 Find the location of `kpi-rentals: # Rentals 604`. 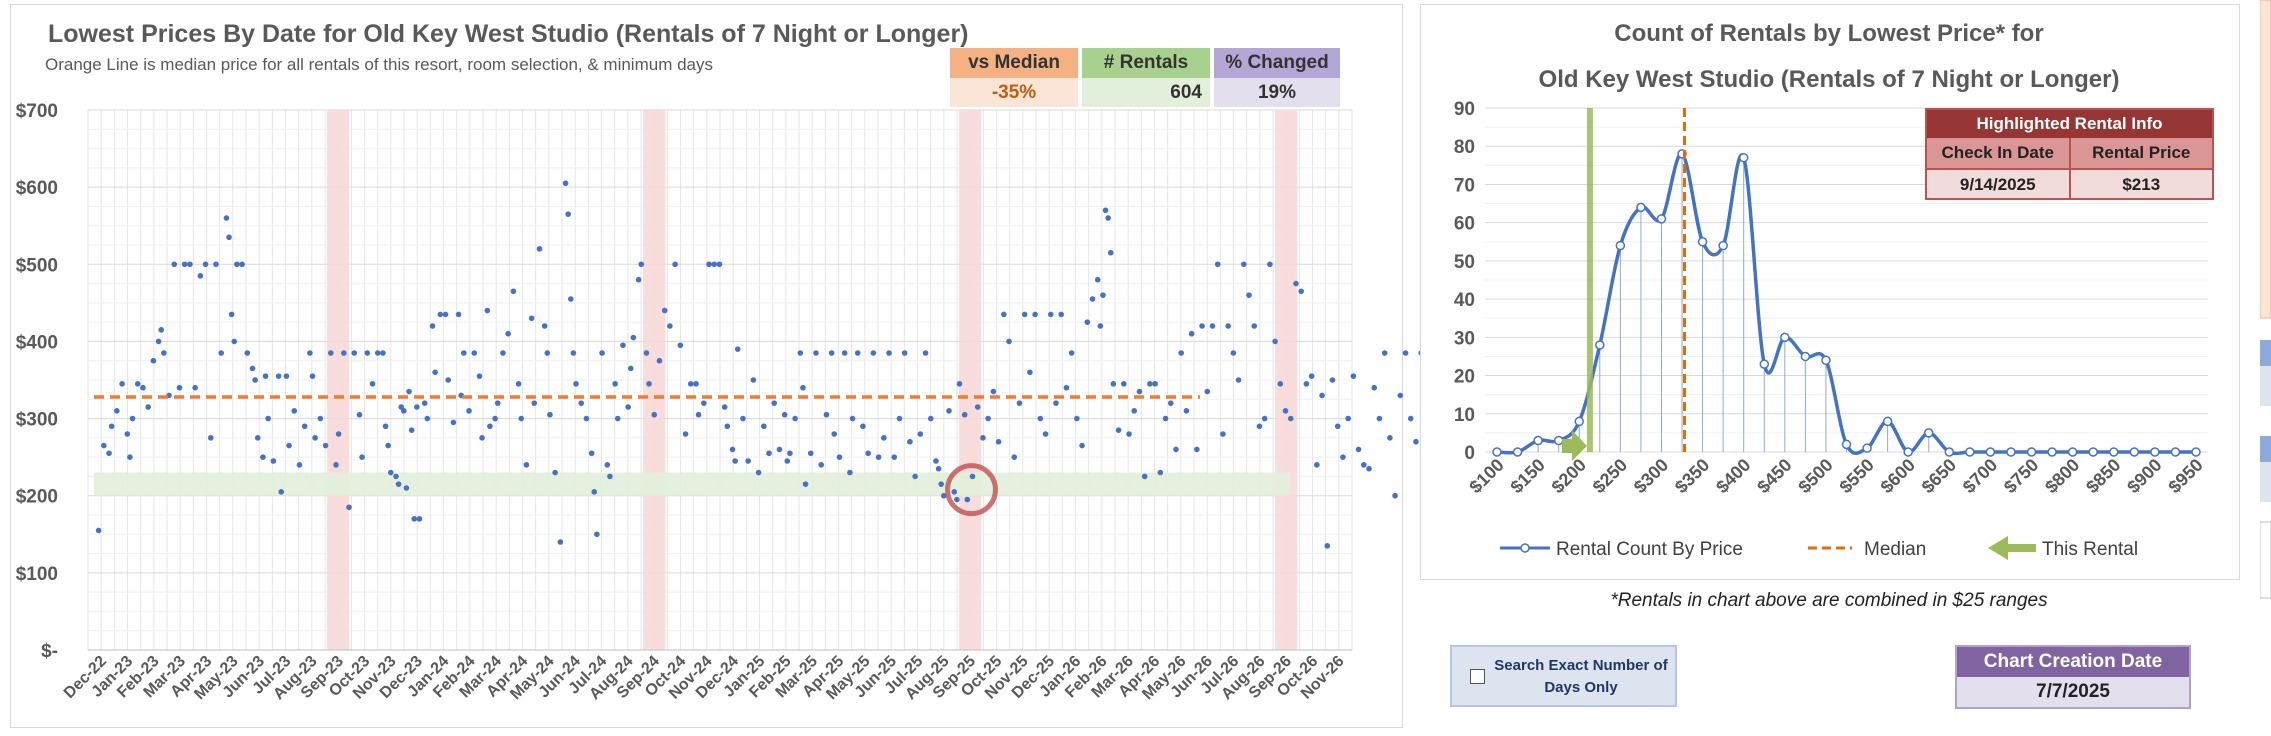

kpi-rentals: # Rentals 604 is located at coordinates (1146, 77).